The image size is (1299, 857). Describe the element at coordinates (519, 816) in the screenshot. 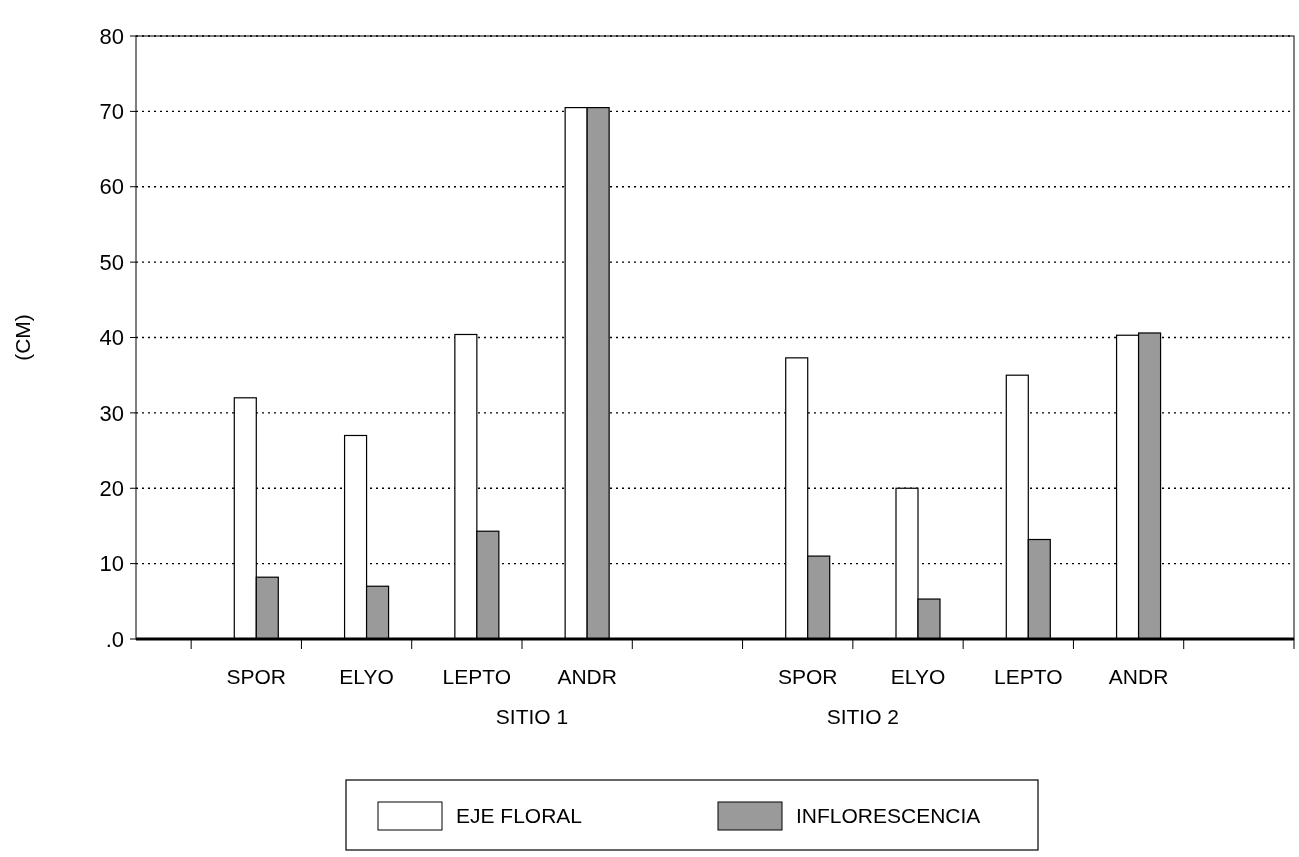

I see `legend-label: EJE FLORAL` at that location.